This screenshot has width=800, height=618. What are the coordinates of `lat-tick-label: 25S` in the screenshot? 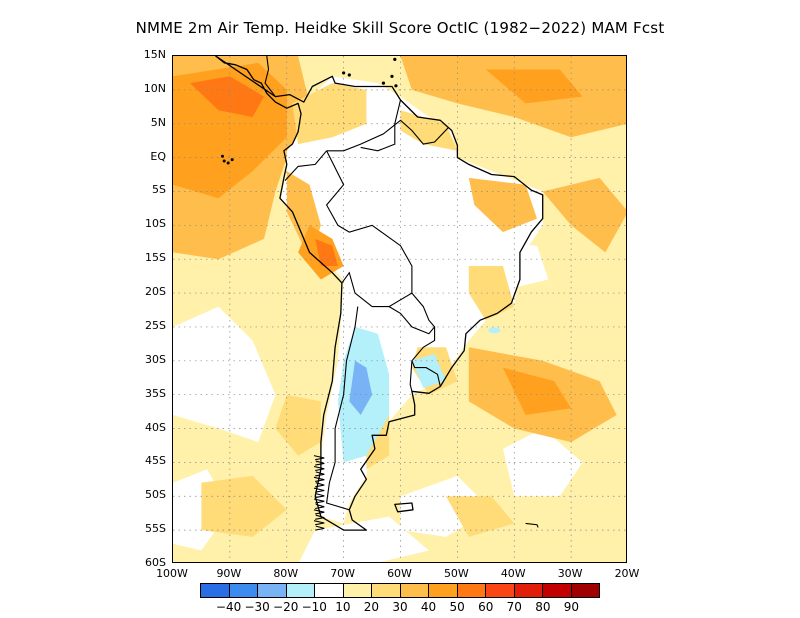 It's located at (155, 325).